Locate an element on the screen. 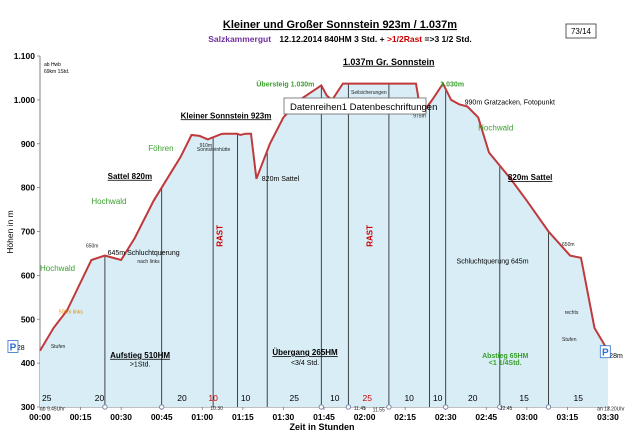 The height and width of the screenshot is (440, 636). chart-annotation: <1 1/4Std. is located at coordinates (505, 363).